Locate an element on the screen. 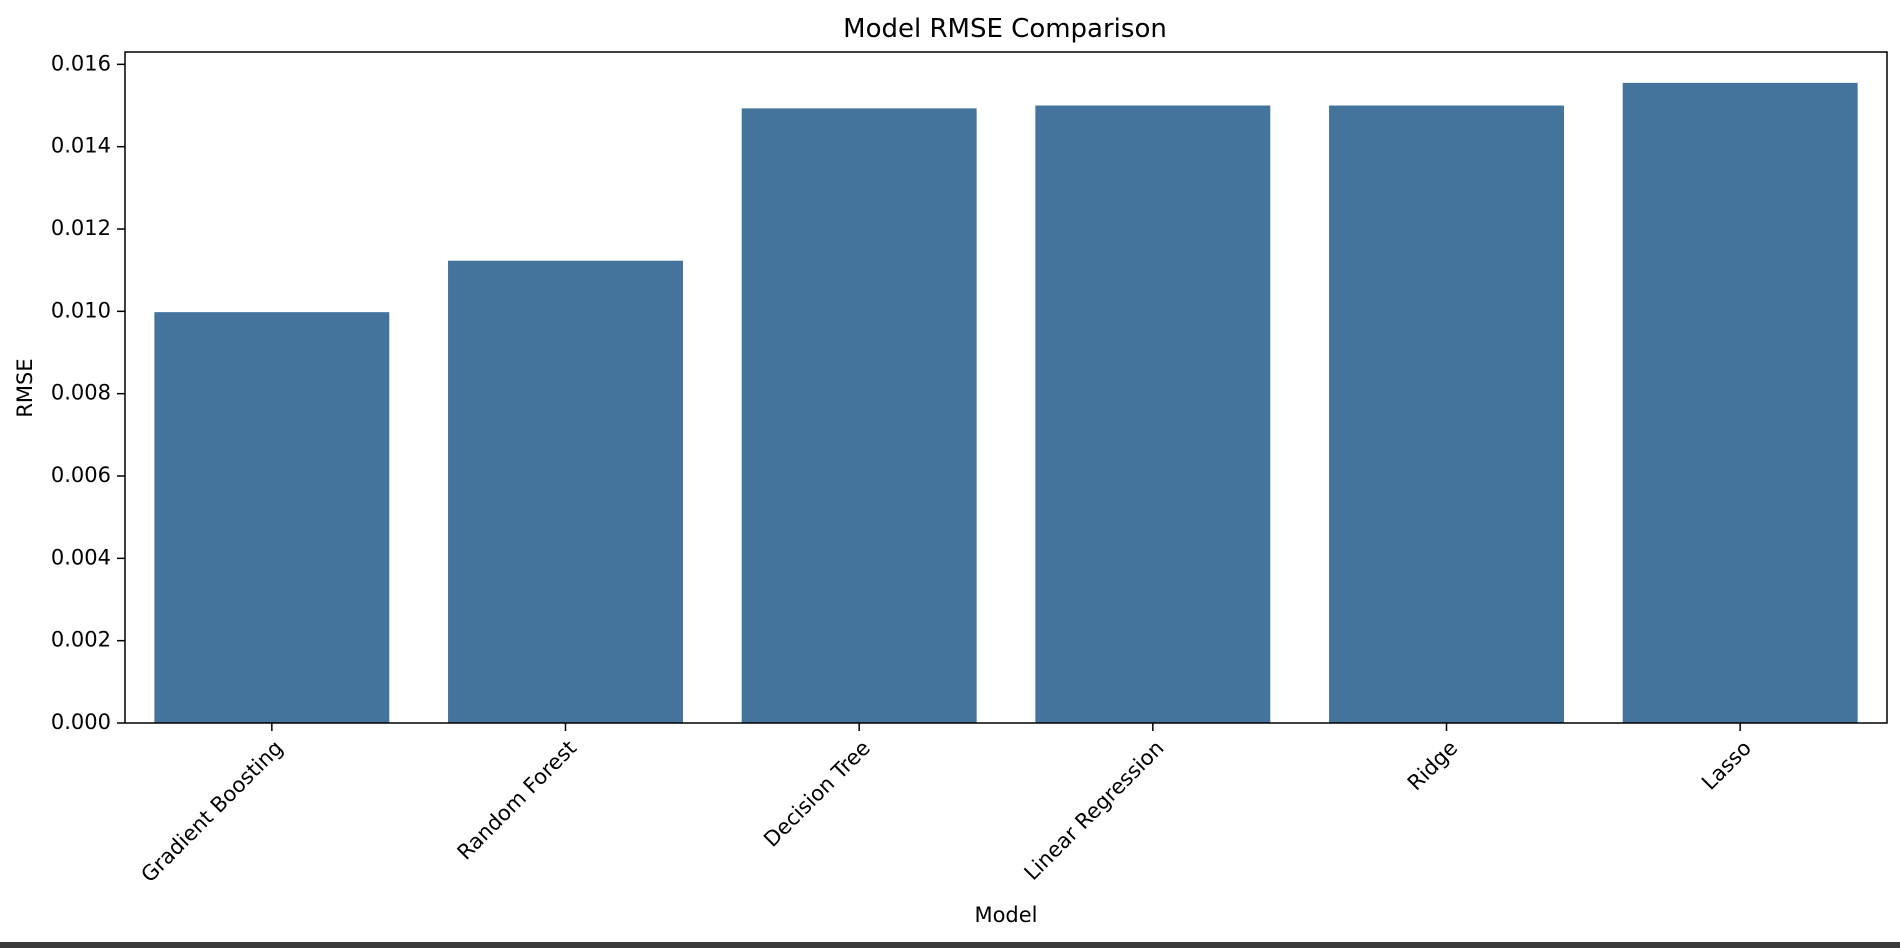  x-tick-label: Random Forest is located at coordinates (517, 800).